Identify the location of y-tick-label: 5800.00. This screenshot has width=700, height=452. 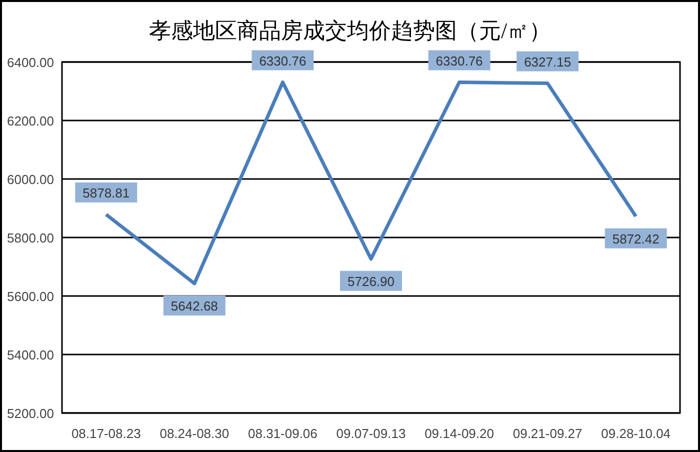
(30, 238).